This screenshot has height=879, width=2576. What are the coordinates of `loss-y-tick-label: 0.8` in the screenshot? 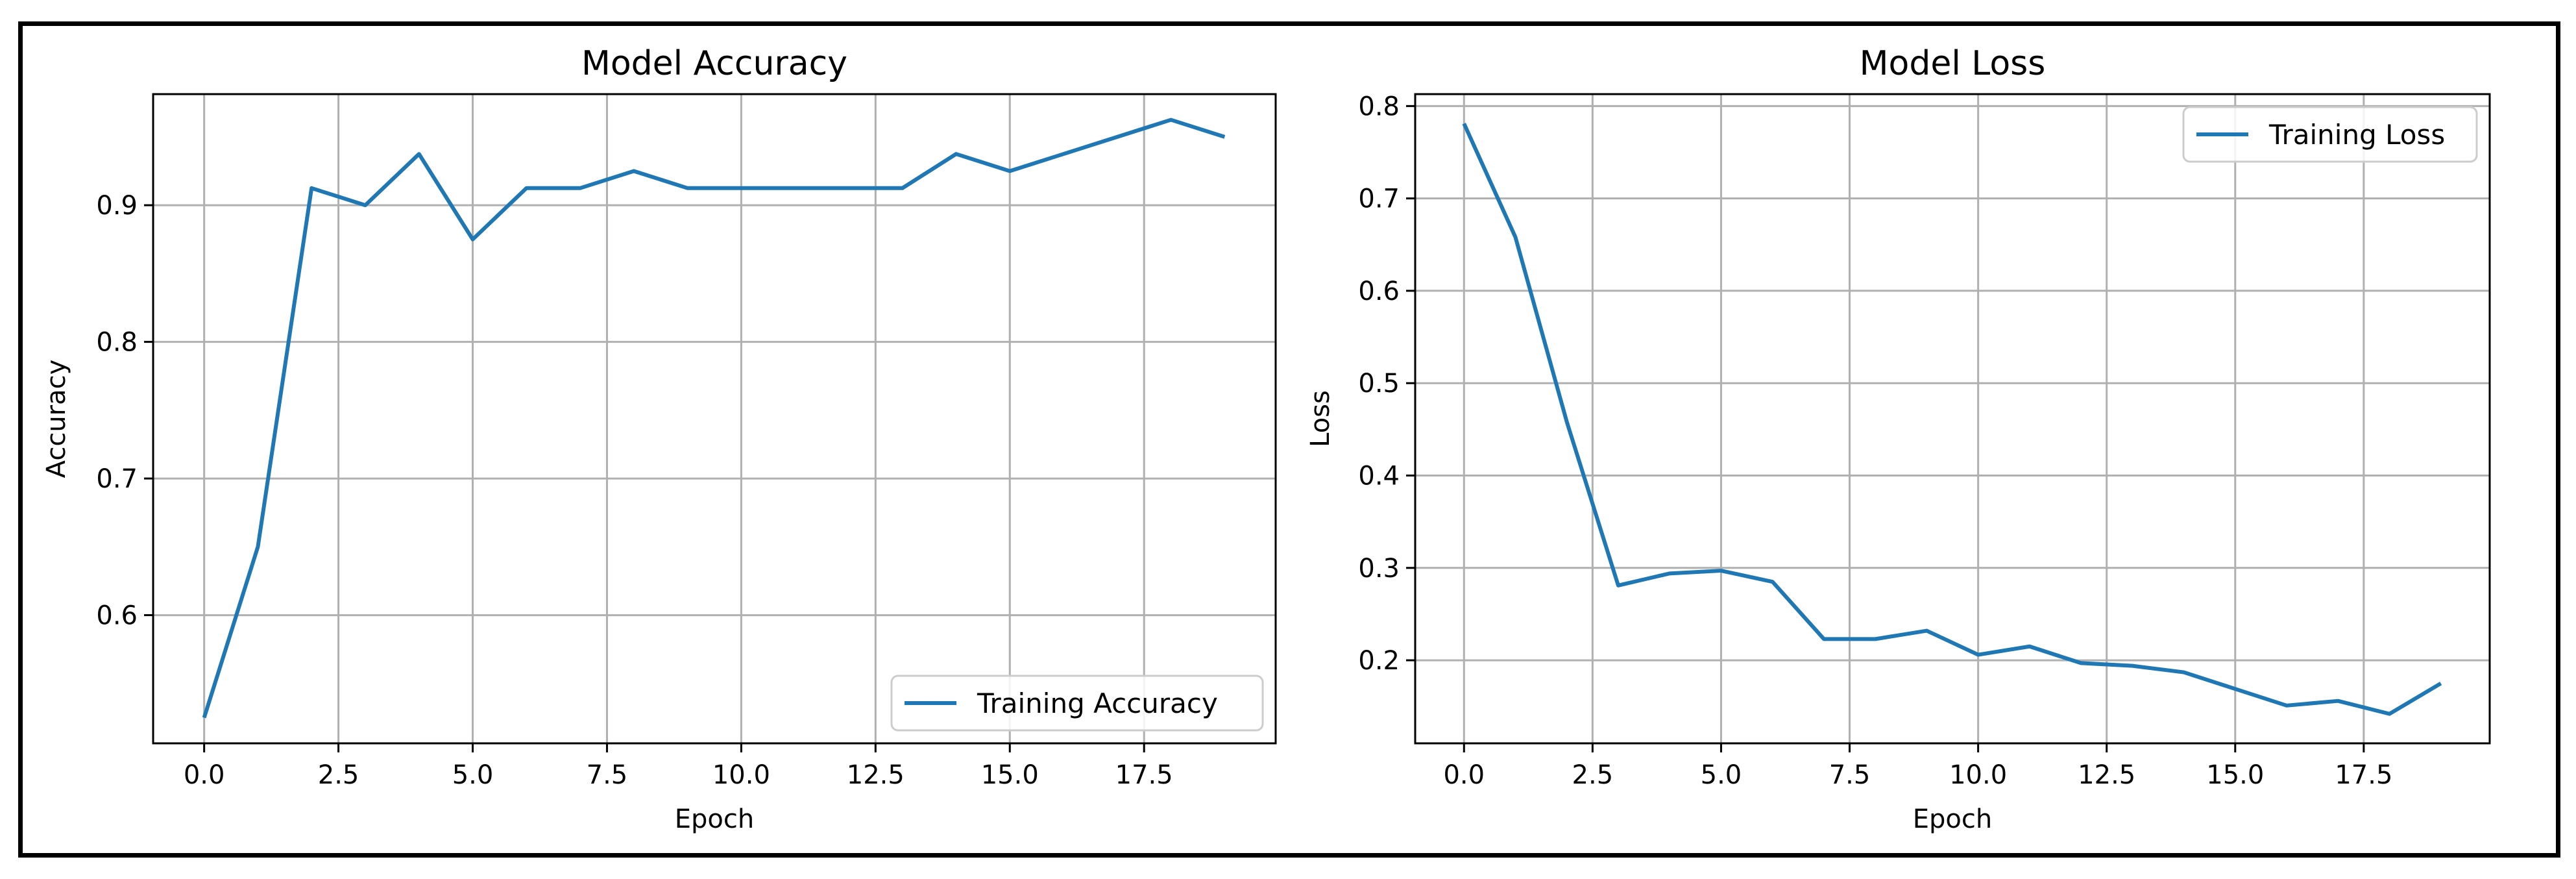 It's located at (1379, 106).